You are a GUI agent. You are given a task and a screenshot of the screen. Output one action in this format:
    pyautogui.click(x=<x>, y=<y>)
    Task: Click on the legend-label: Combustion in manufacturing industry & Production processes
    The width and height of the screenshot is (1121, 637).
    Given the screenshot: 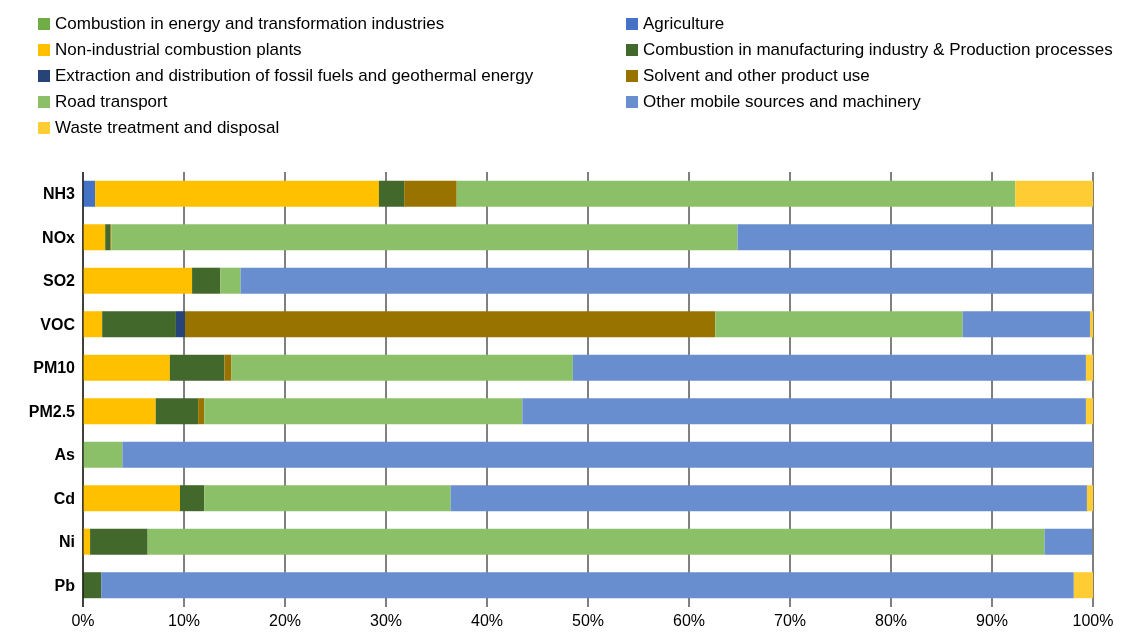 What is the action you would take?
    pyautogui.click(x=878, y=50)
    